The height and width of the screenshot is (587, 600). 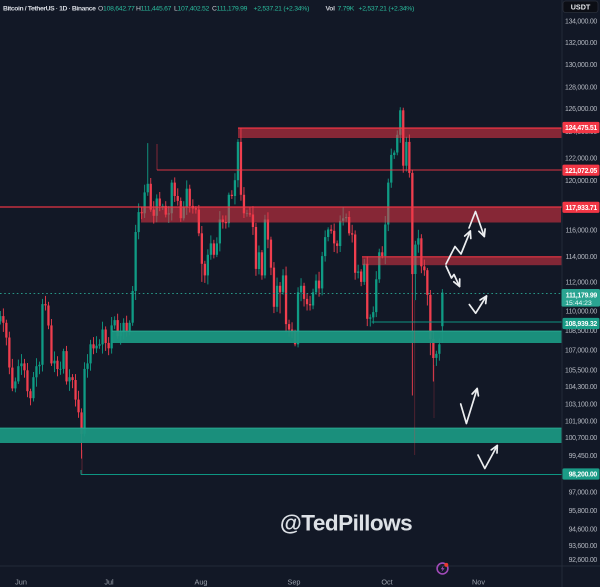 I want to click on svg-text: 126,000.00, so click(x=581, y=109).